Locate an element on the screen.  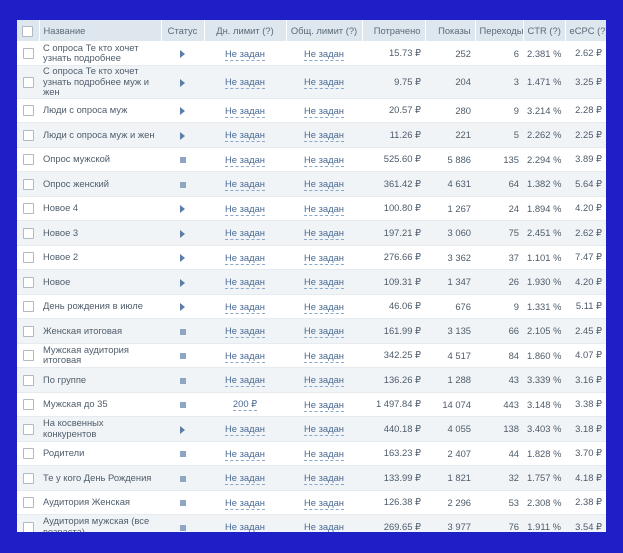
campaign-name: День рождения в июле is located at coordinates (100, 306).